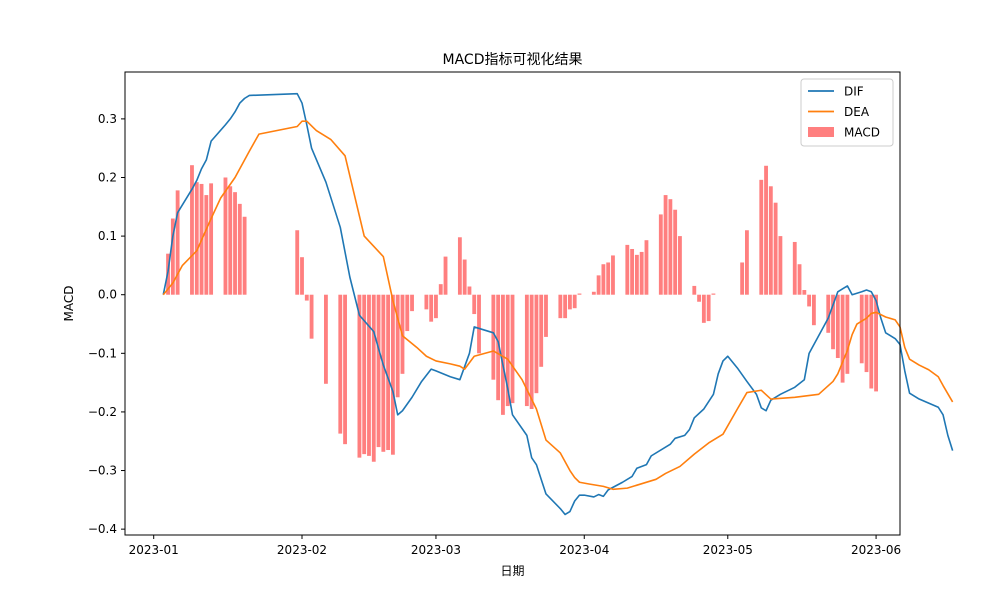 The height and width of the screenshot is (604, 1000). Describe the element at coordinates (862, 133) in the screenshot. I see `legend-label-macd: MACD` at that location.